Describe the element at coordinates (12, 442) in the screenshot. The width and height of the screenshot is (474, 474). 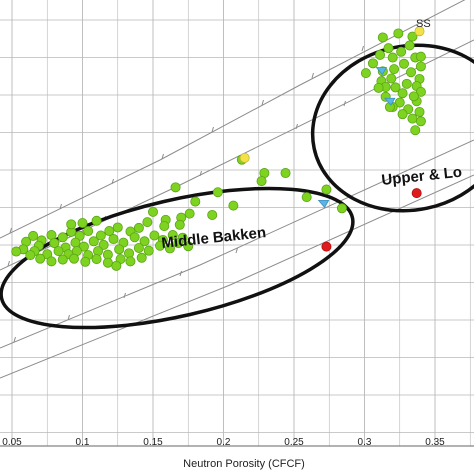
I see `x-tick-label: 0.05` at that location.